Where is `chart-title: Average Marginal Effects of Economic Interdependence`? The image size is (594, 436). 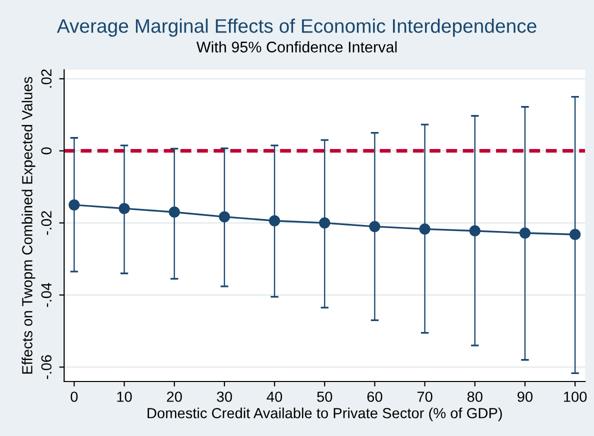
chart-title: Average Marginal Effects of Economic Interdependence is located at coordinates (296, 27).